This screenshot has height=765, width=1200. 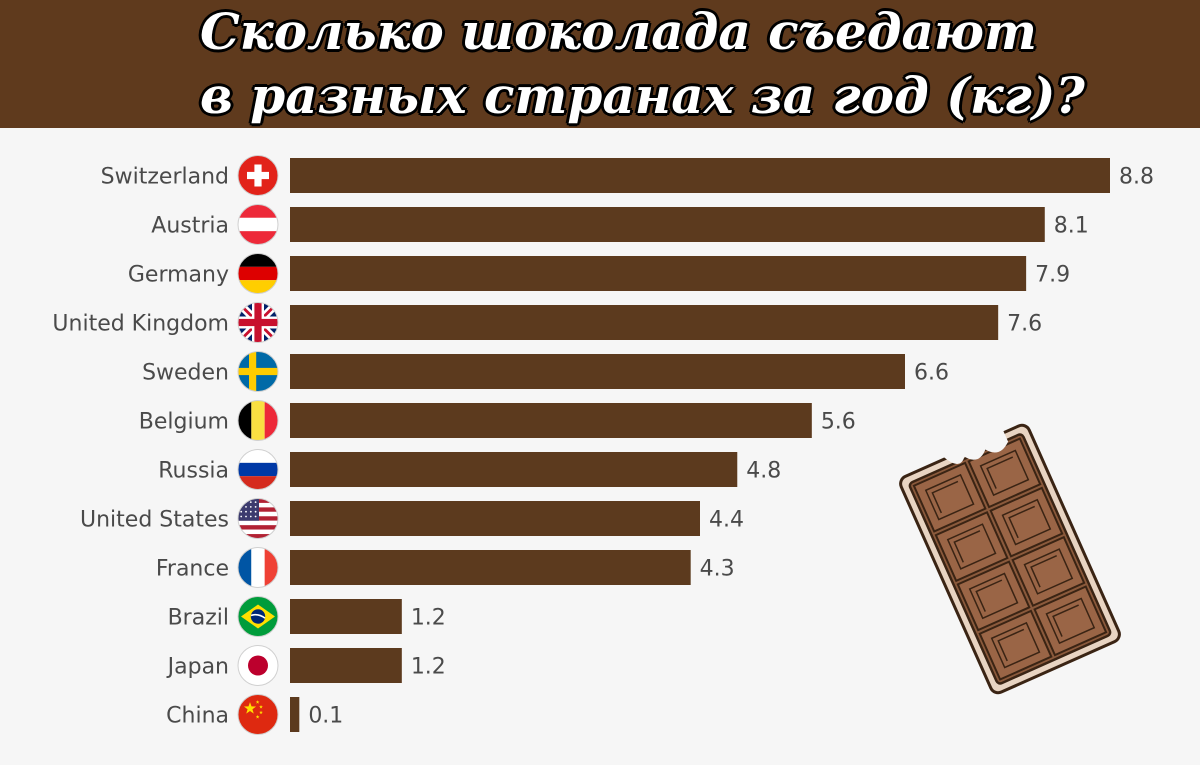 What do you see at coordinates (1136, 177) in the screenshot?
I see `value-label: 8.8` at bounding box center [1136, 177].